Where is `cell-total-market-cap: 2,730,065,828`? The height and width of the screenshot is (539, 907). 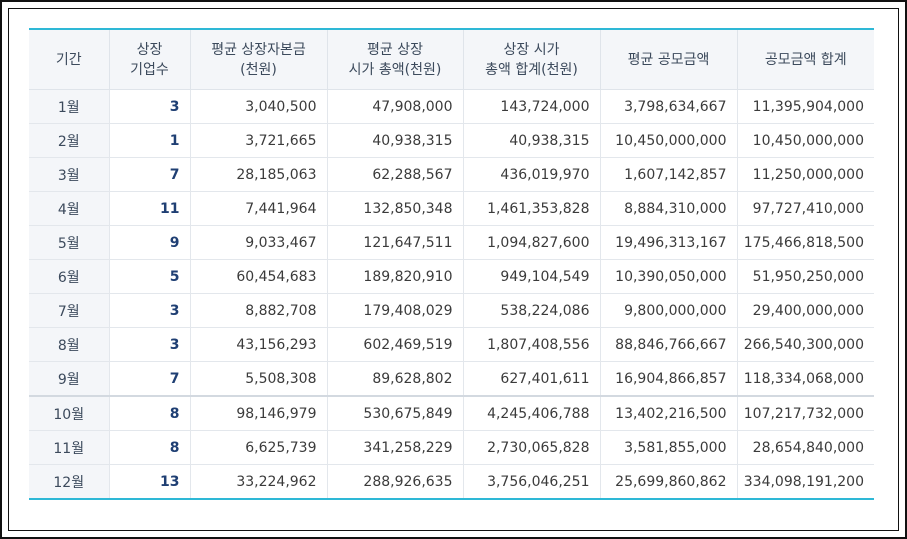
cell-total-market-cap: 2,730,065,828 is located at coordinates (531, 447).